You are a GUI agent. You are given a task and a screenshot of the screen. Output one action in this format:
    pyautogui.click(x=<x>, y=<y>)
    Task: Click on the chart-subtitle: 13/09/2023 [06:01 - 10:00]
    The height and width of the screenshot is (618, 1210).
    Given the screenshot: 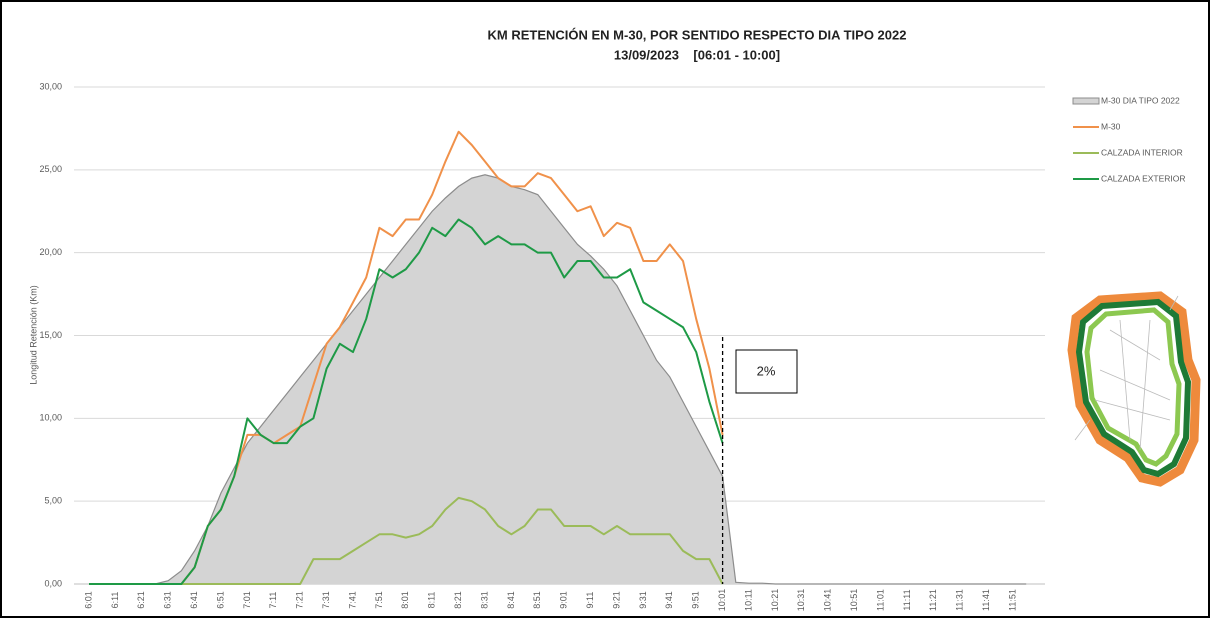 What is the action you would take?
    pyautogui.click(x=697, y=54)
    